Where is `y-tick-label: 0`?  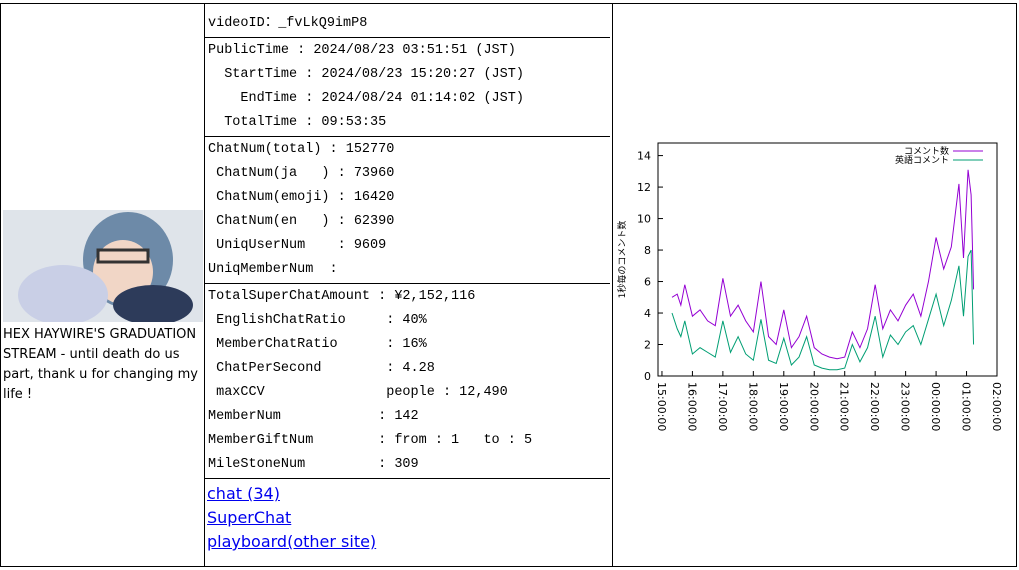 y-tick-label: 0 is located at coordinates (647, 376).